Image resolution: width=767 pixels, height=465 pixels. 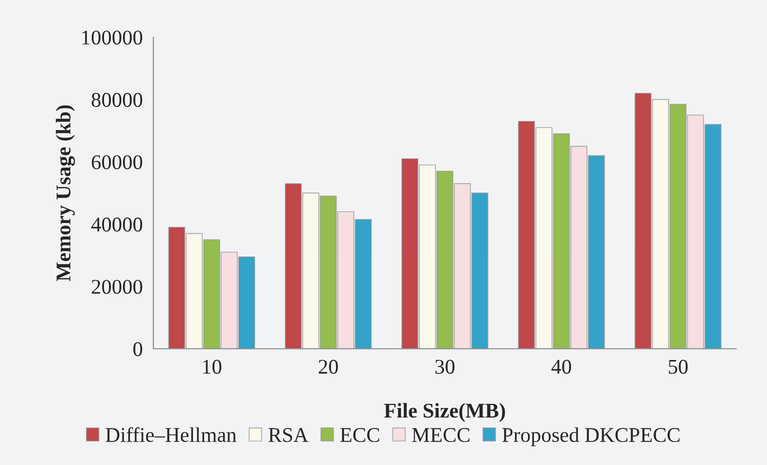 I want to click on y-tick-label: 20000, so click(x=117, y=287).